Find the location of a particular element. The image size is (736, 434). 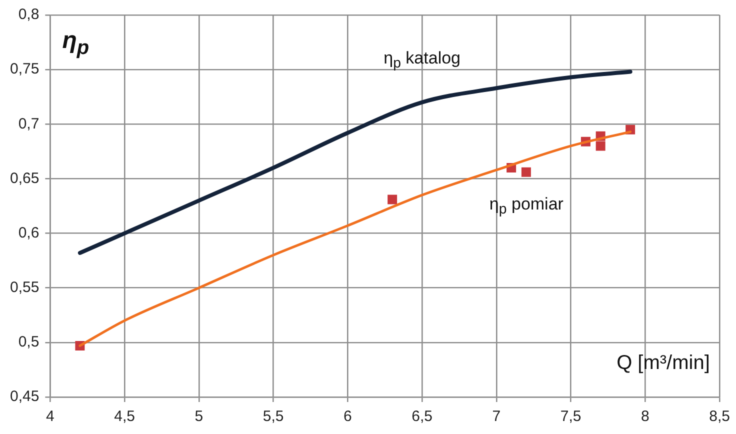

y-tick-label: 0,7 is located at coordinates (29, 123).